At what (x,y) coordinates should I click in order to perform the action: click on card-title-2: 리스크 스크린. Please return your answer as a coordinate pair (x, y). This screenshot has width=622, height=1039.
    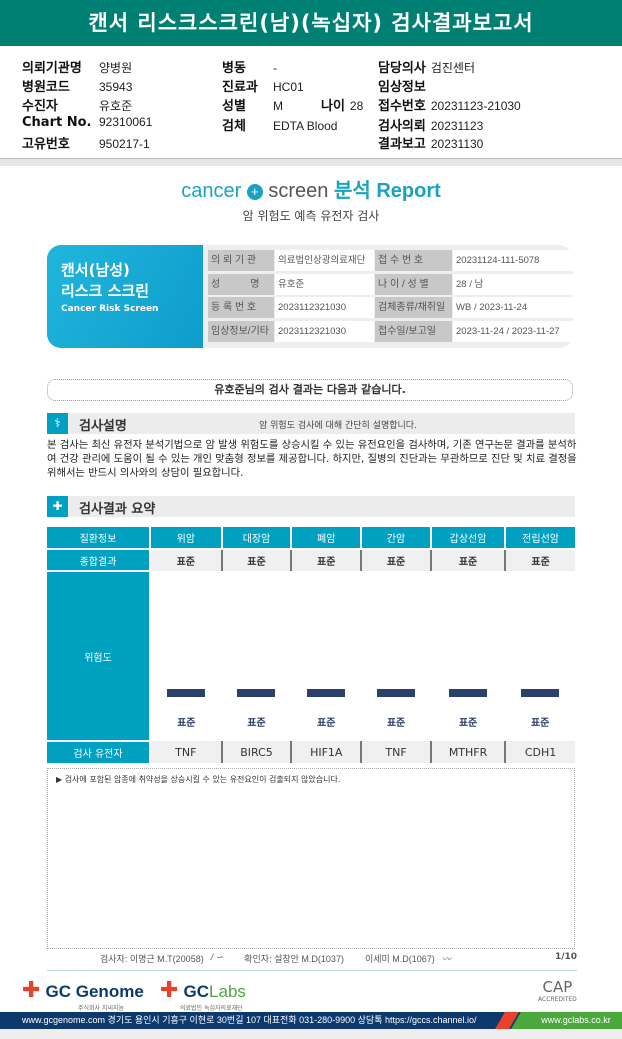
    Looking at the image, I should click on (105, 291).